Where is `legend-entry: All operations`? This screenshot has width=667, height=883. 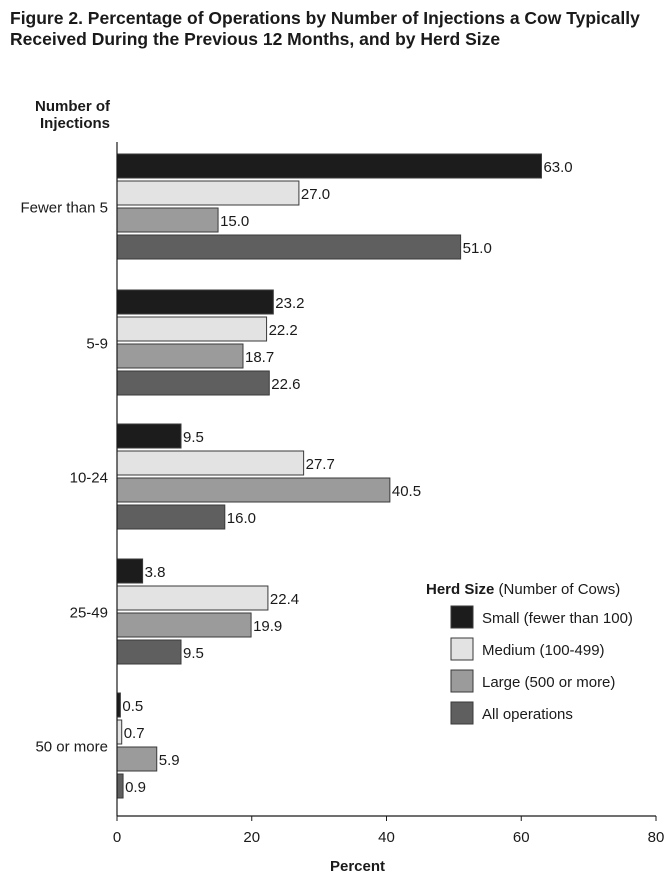 legend-entry: All operations is located at coordinates (527, 714).